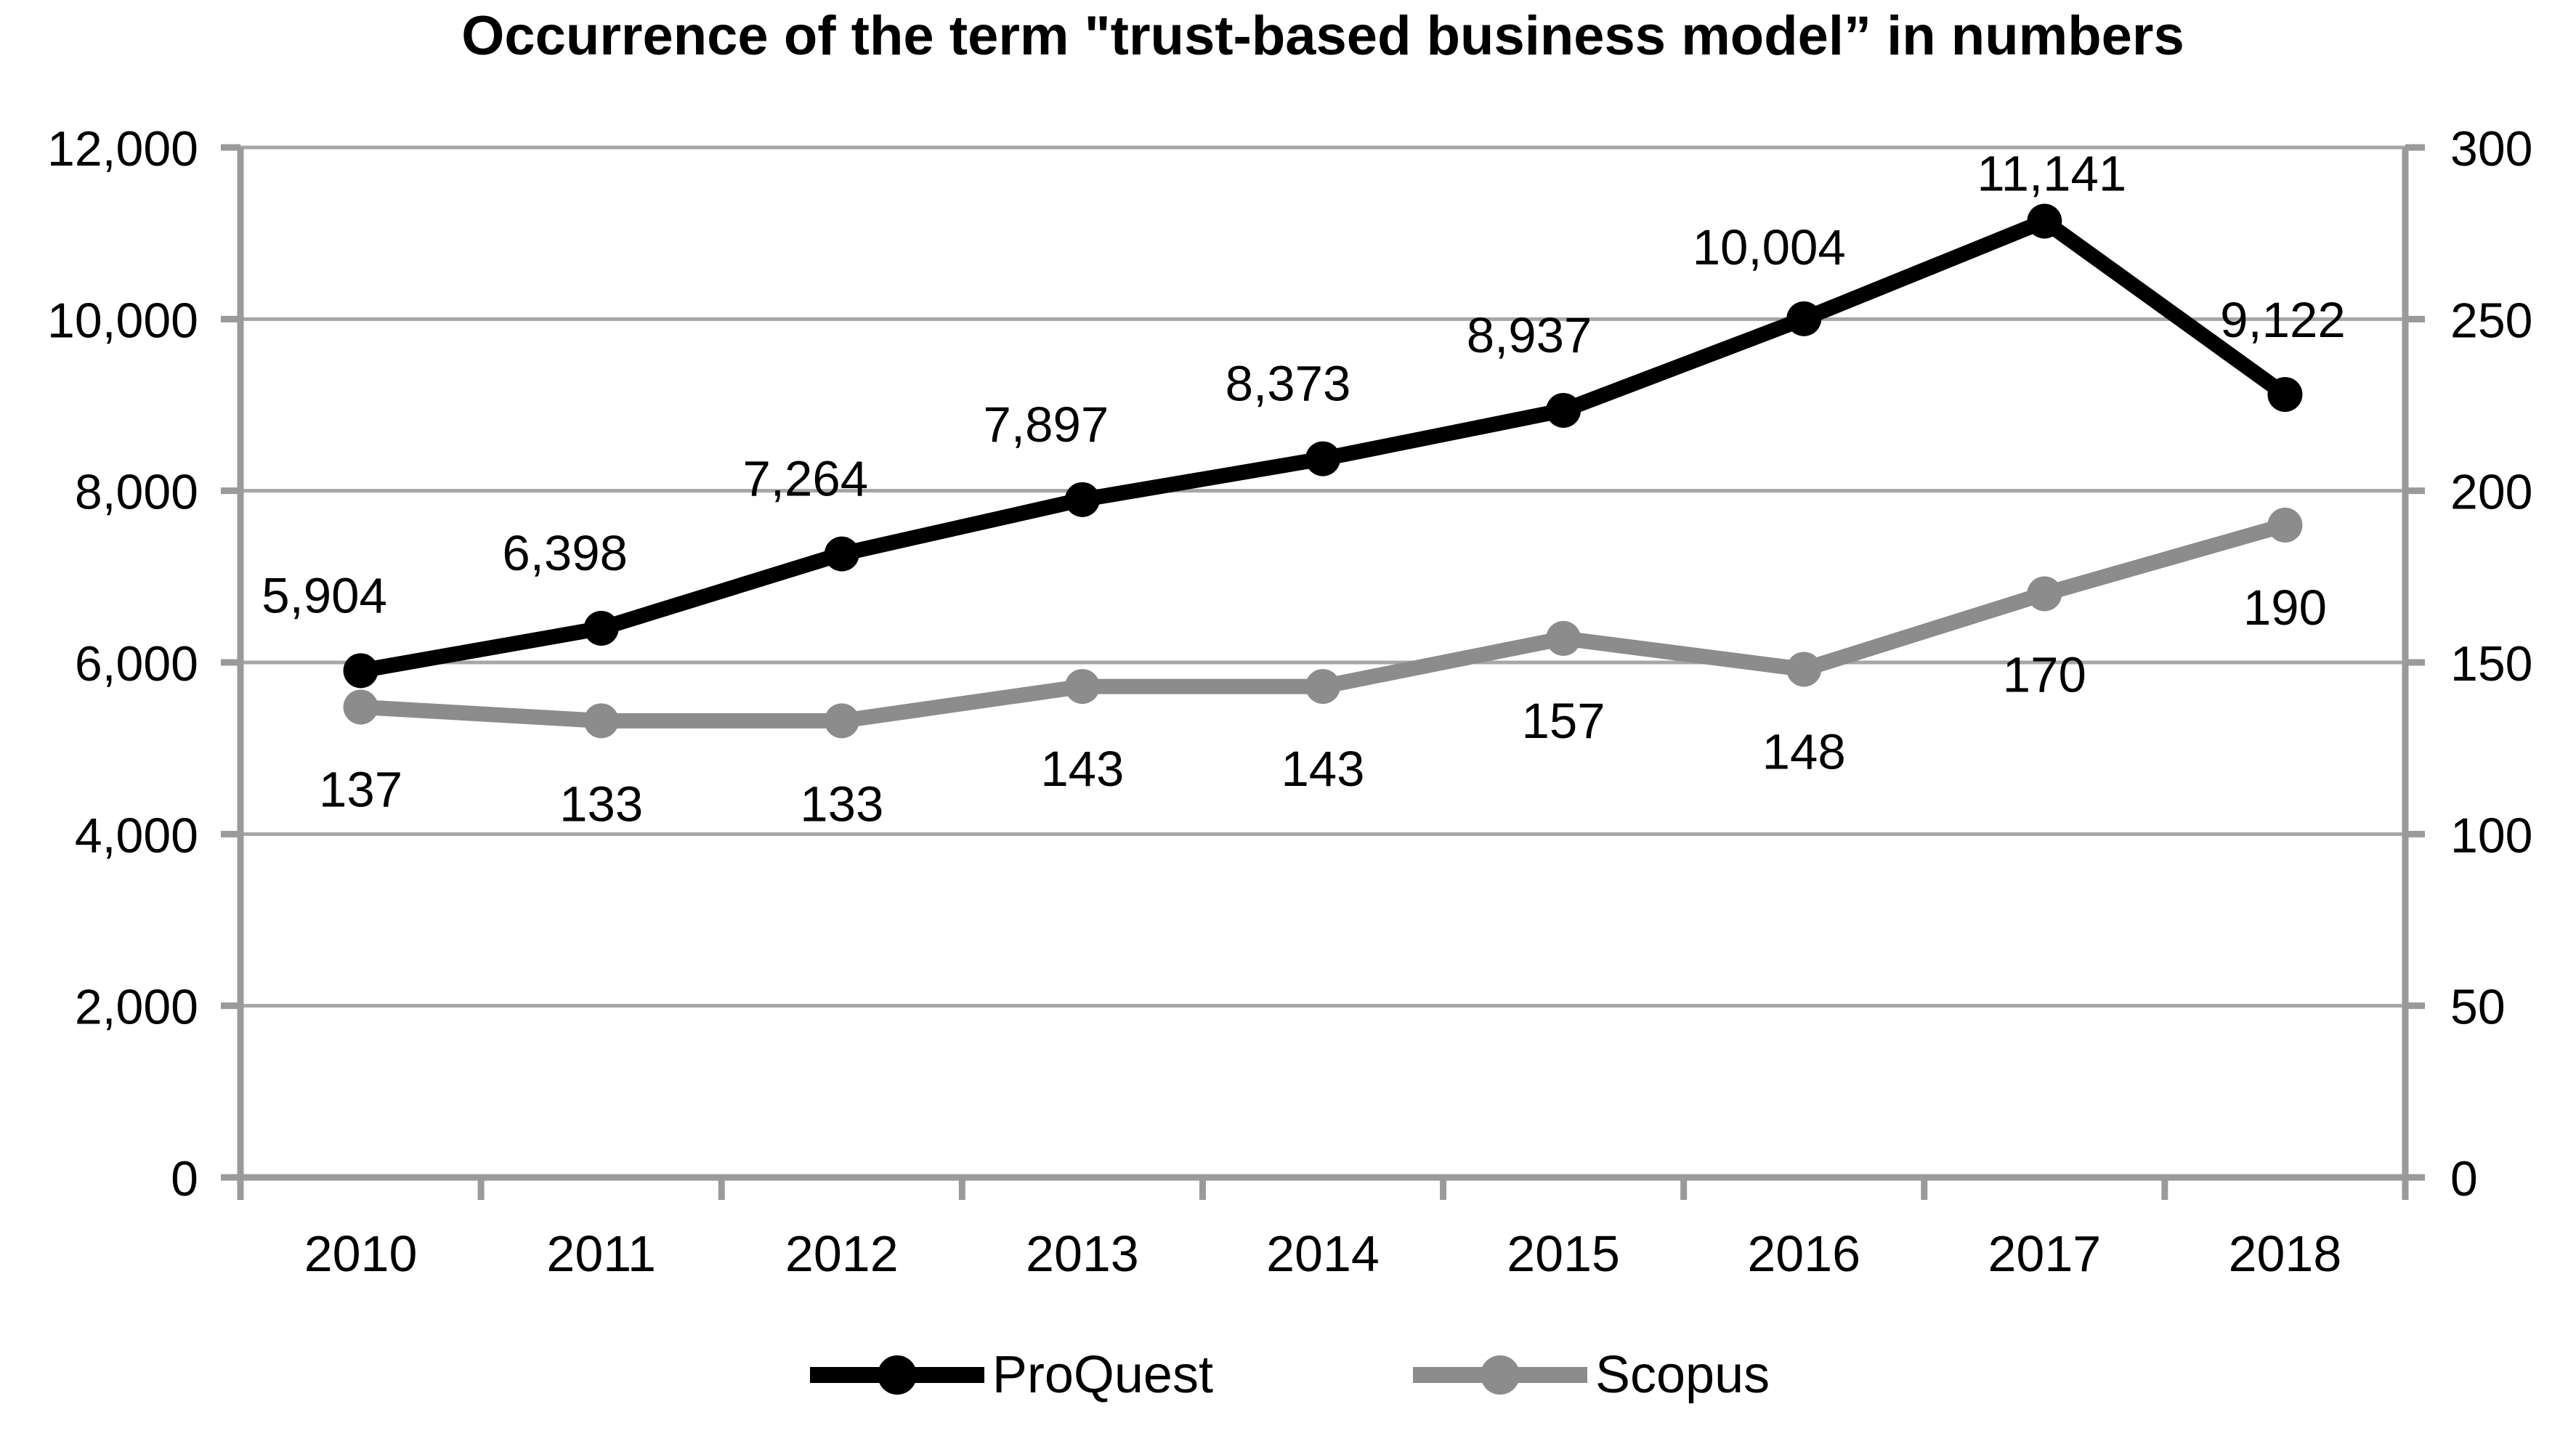 This screenshot has width=2576, height=1436. I want to click on left-axis-tick-label: 6,000, so click(136, 663).